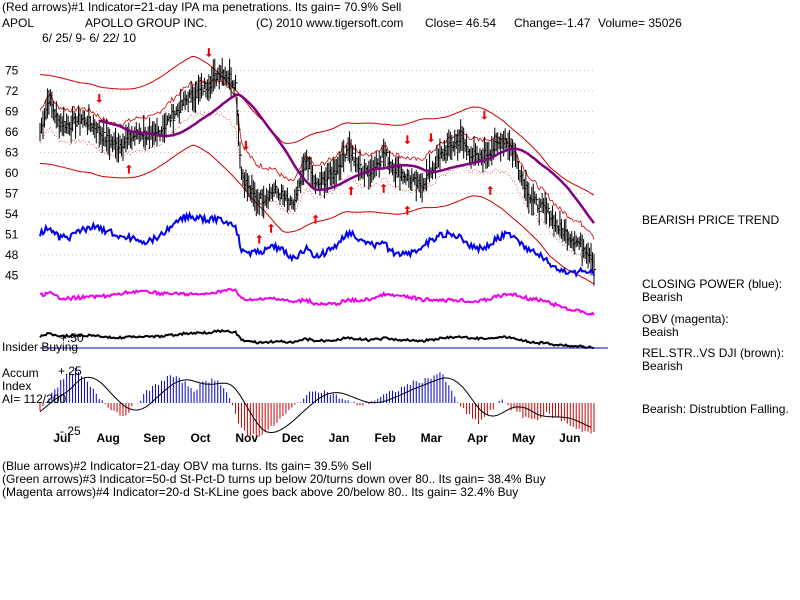 This screenshot has width=800, height=600. Describe the element at coordinates (12, 153) in the screenshot. I see `y-tick-63: 63` at that location.